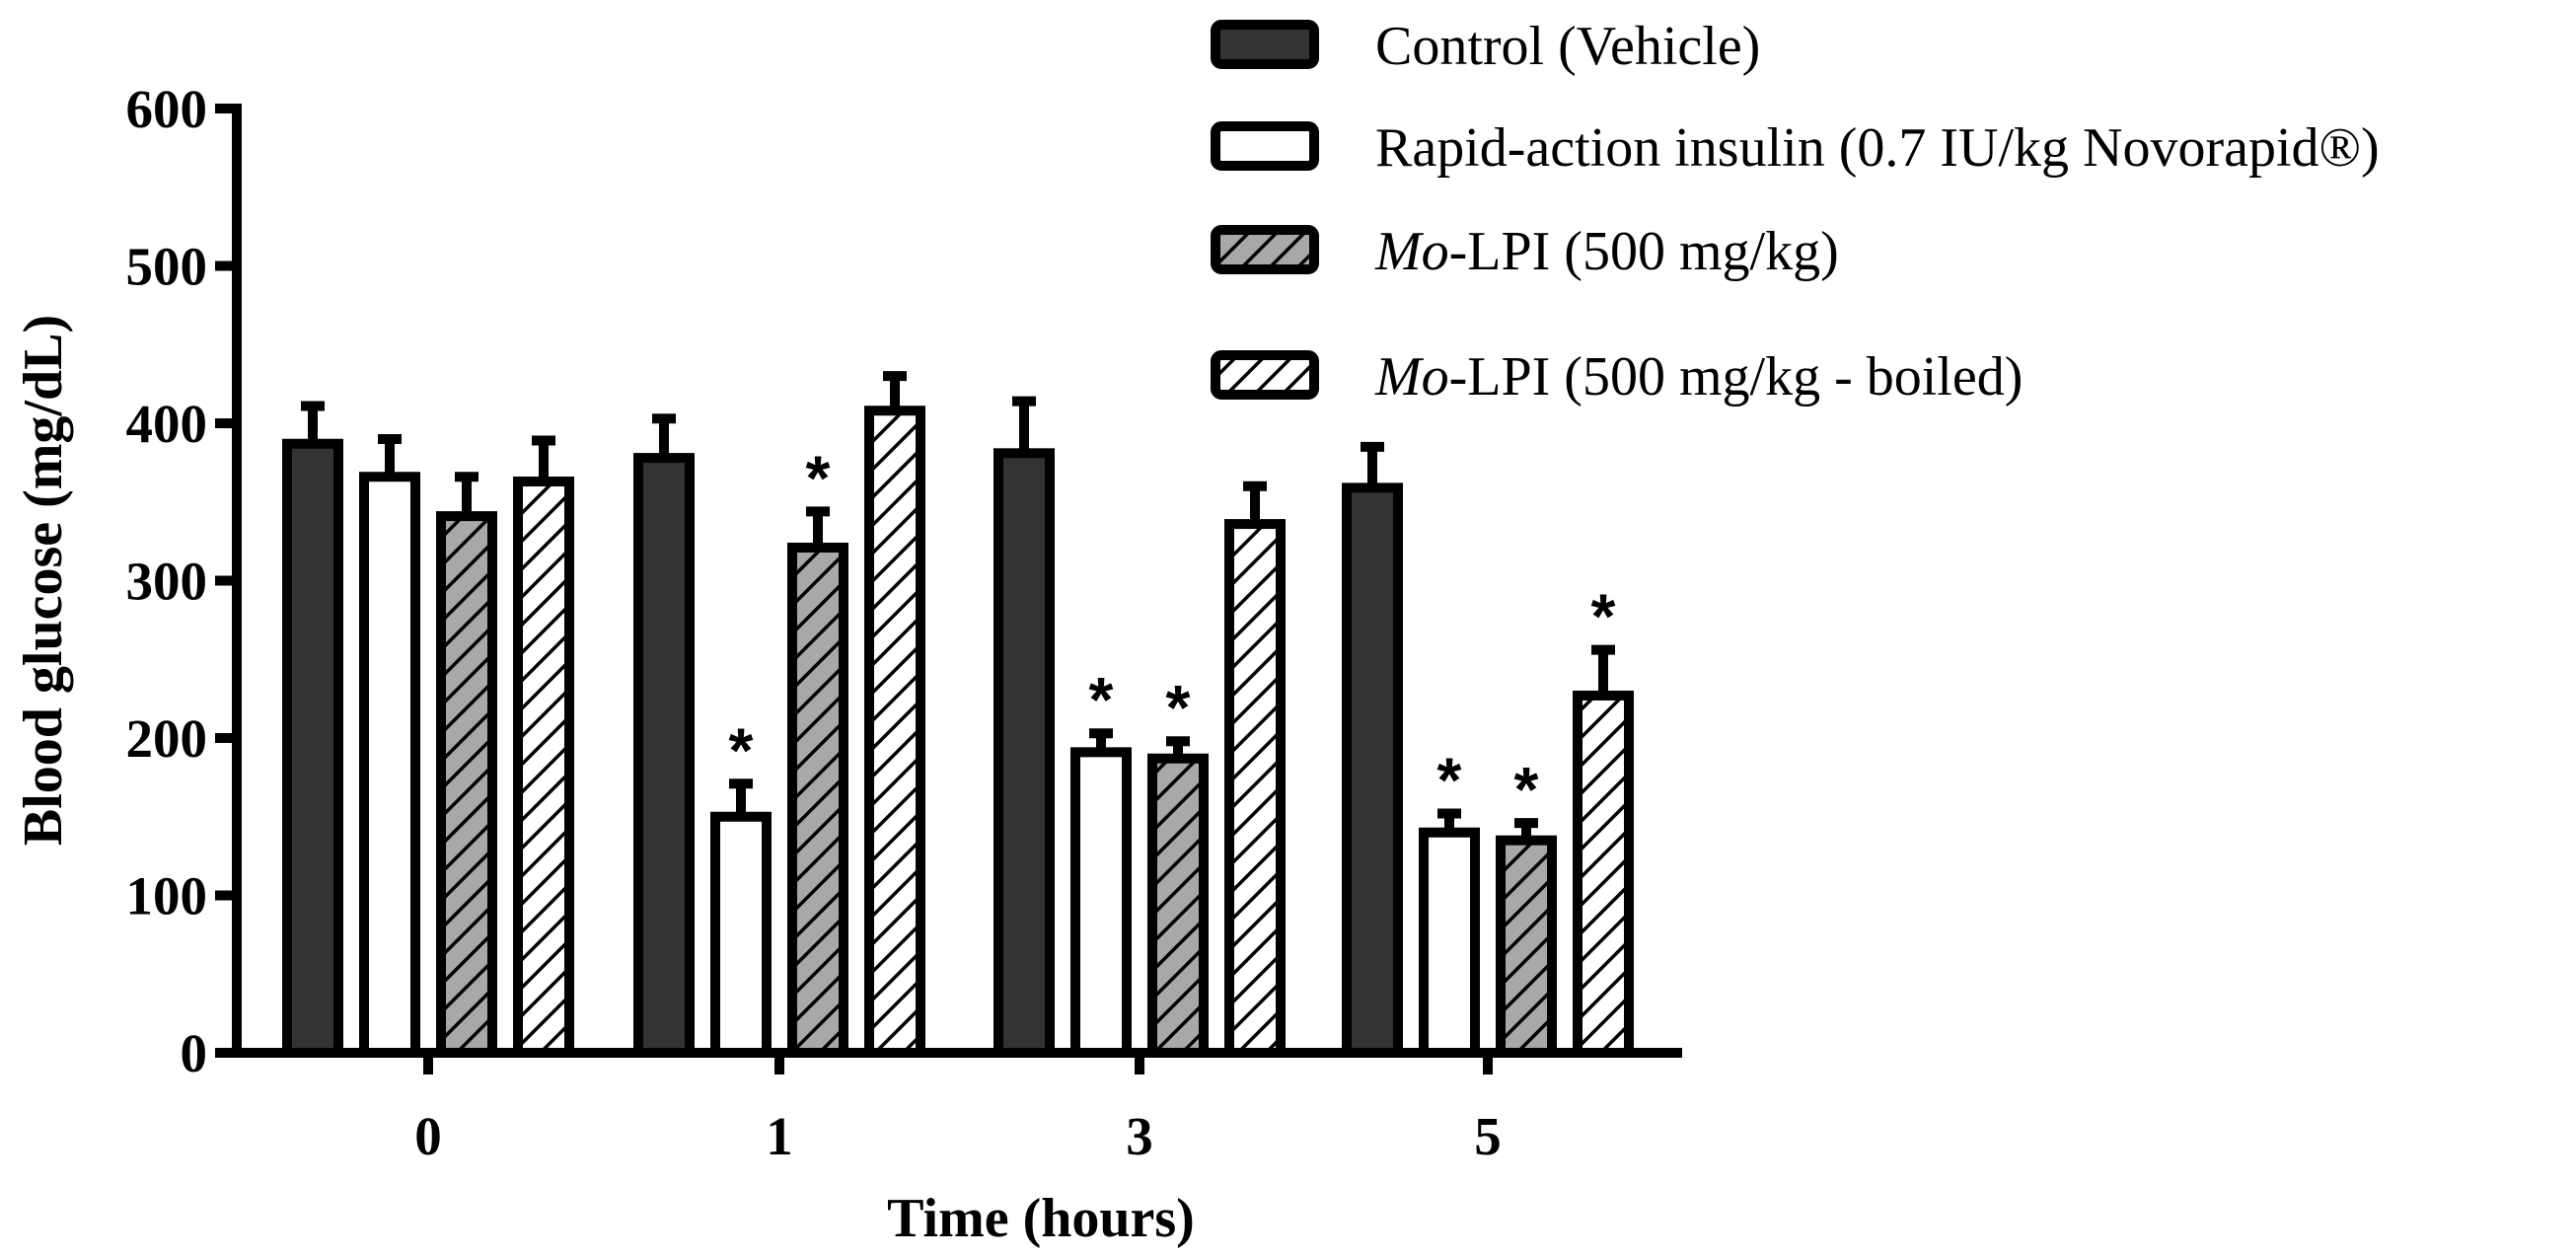 The height and width of the screenshot is (1259, 2576). I want to click on significance-star-series-2-cat-5: *, so click(1526, 789).